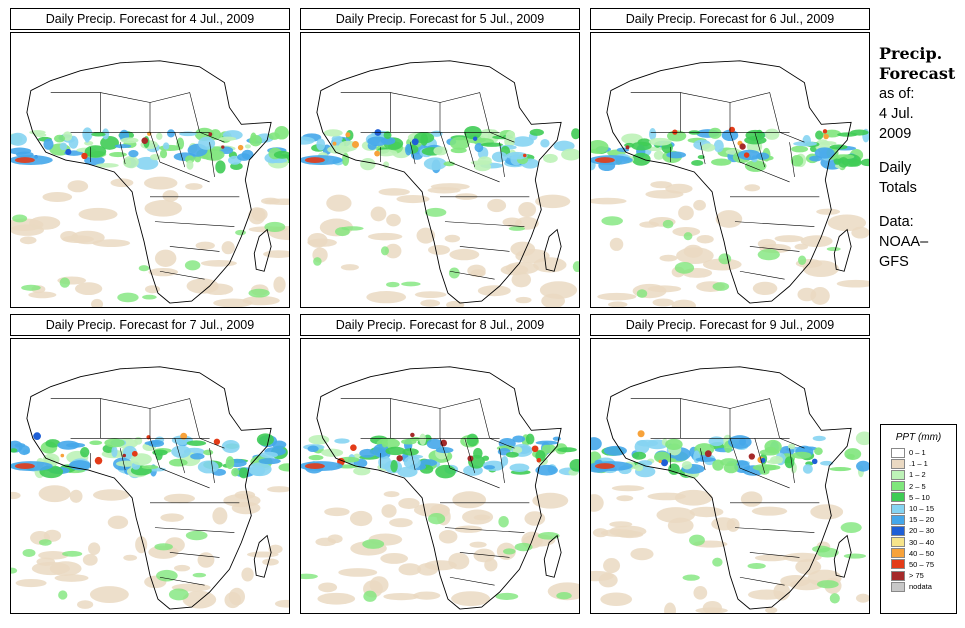 The width and height of the screenshot is (965, 628). Describe the element at coordinates (262, 250) in the screenshot. I see `madagascar-coastline` at that location.